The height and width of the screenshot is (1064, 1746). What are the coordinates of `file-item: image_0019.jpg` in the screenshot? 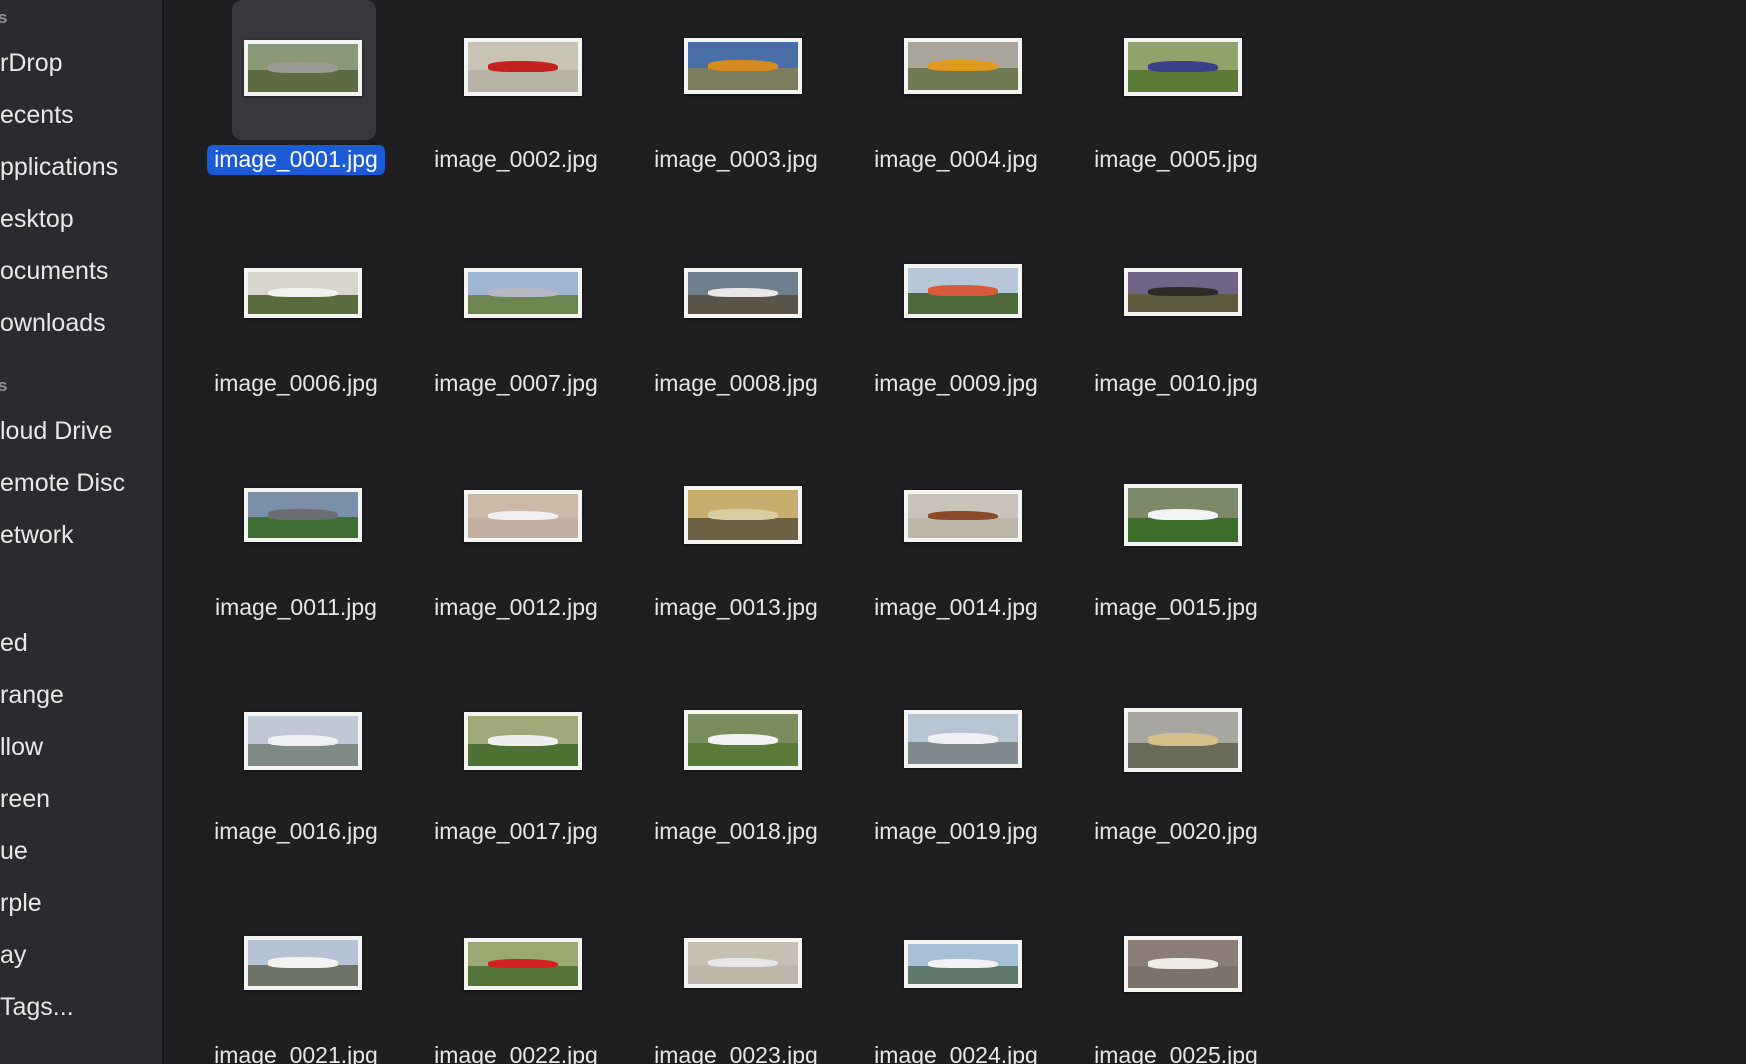 It's located at (956, 772).